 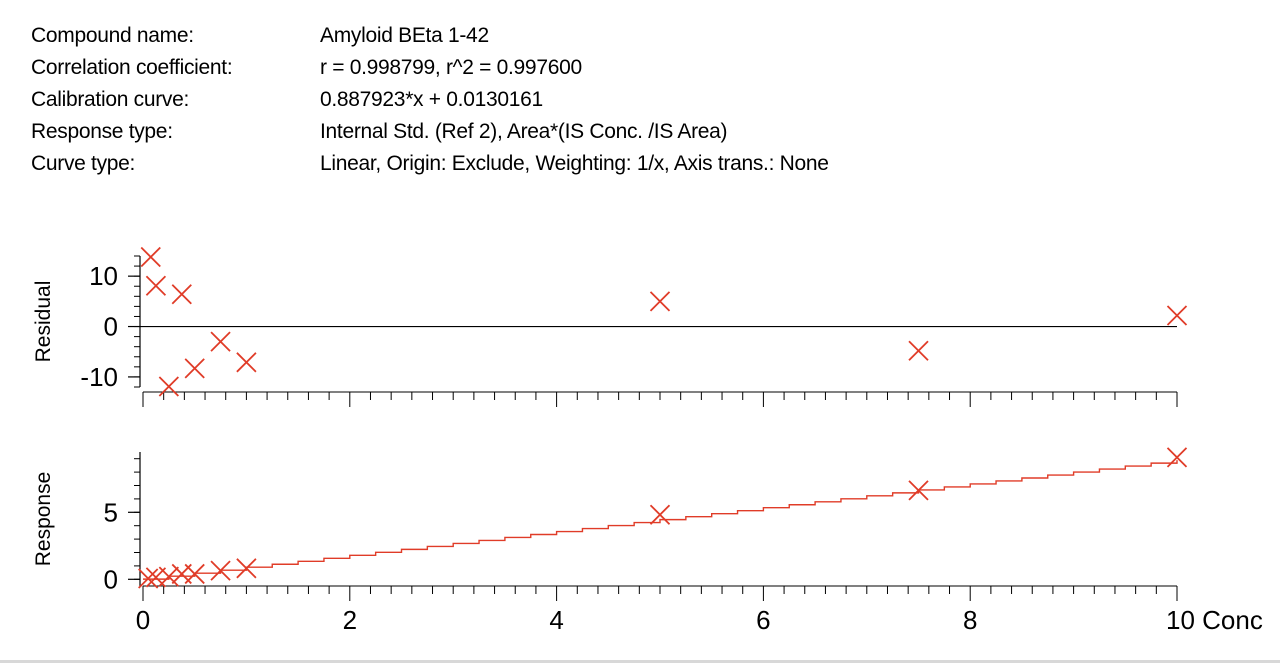 I want to click on y-axis-label: Residual, so click(x=43, y=322).